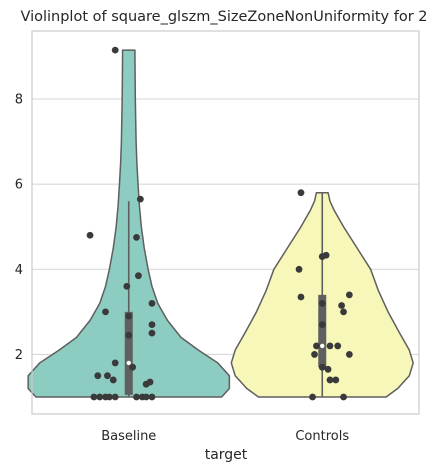  What do you see at coordinates (128, 353) in the screenshot?
I see `iqr-box-baseline` at bounding box center [128, 353].